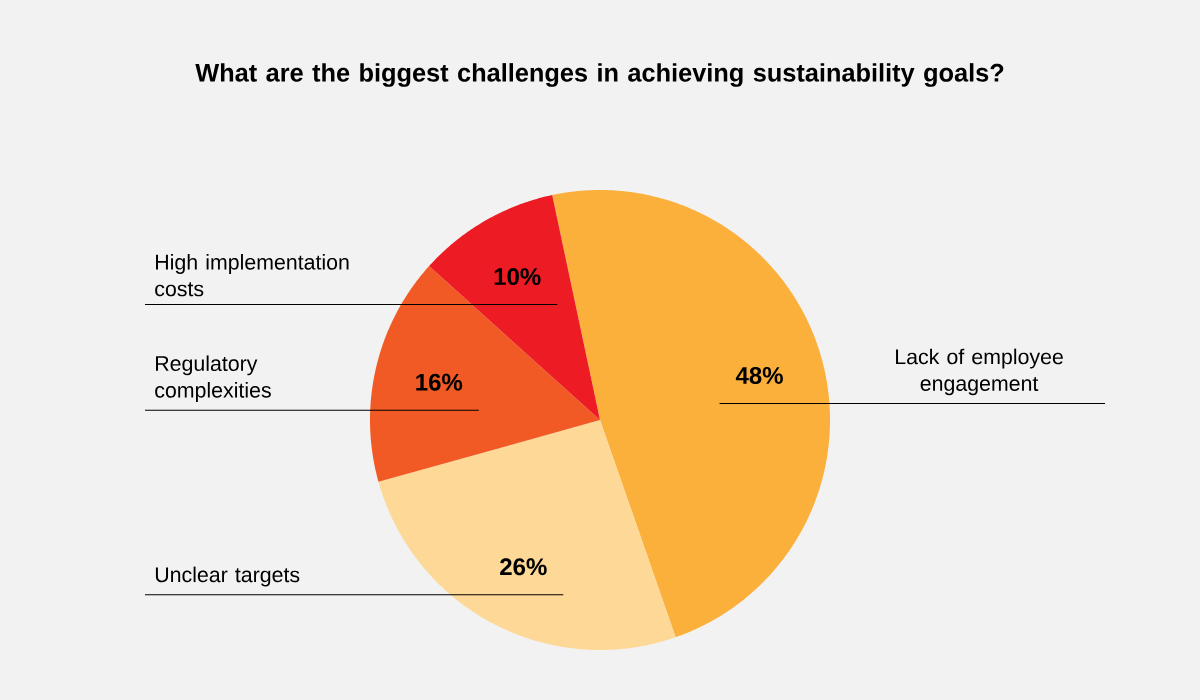 The width and height of the screenshot is (1200, 700). What do you see at coordinates (523, 567) in the screenshot?
I see `data-label: 26%` at bounding box center [523, 567].